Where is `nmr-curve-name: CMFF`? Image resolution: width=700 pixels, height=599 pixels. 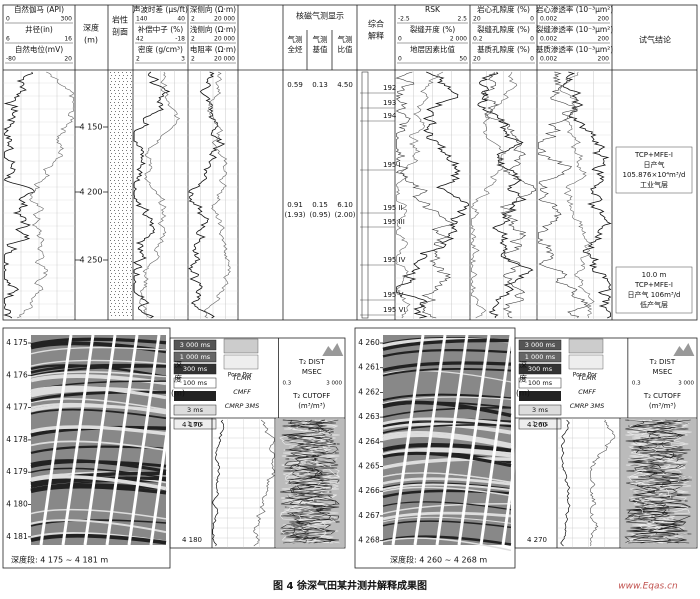 nmr-curve-name: CMFF is located at coordinates (587, 392).